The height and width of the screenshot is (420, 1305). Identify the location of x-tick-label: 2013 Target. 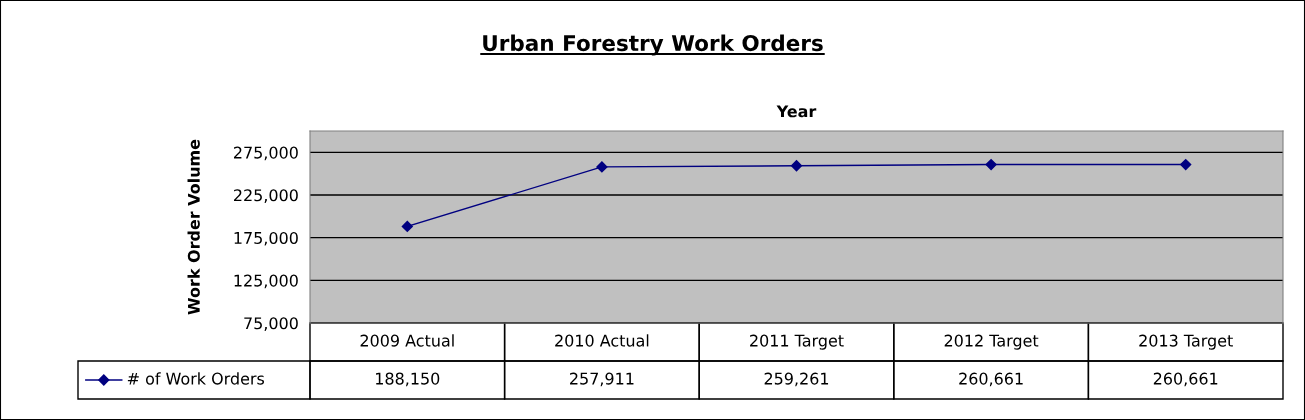
(1186, 342).